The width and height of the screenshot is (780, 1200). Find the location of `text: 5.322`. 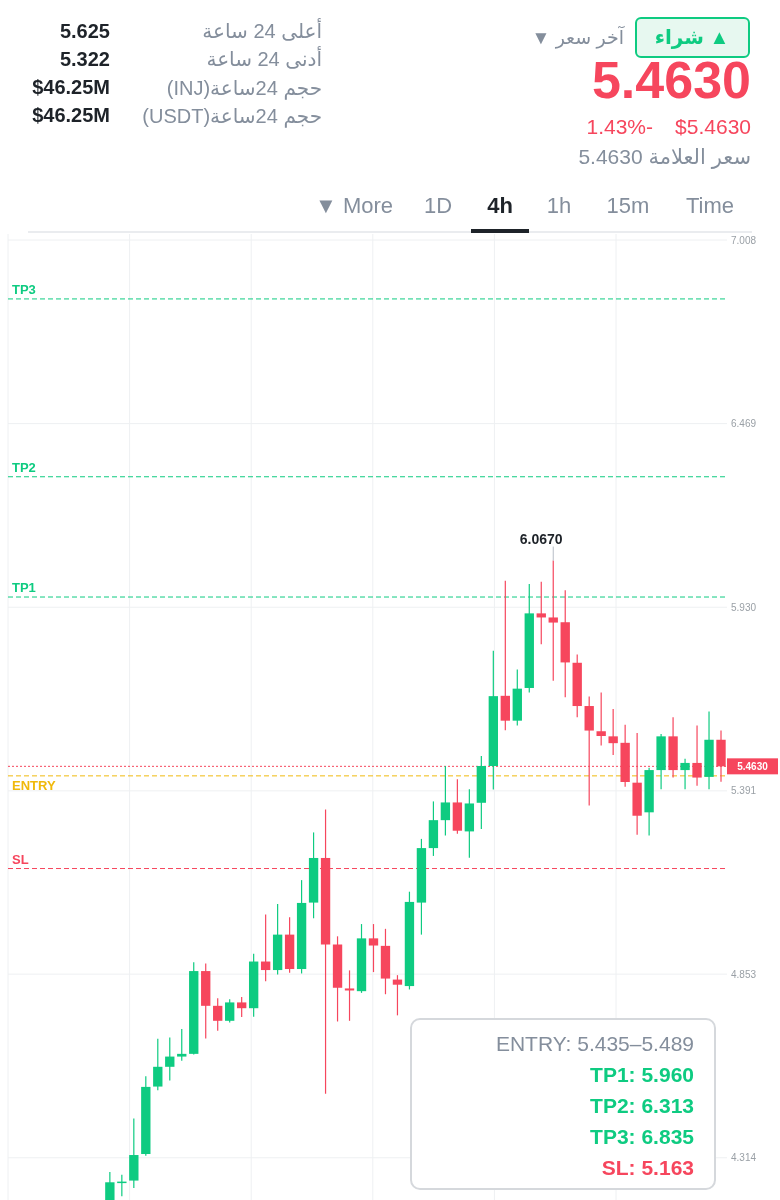

text: 5.322 is located at coordinates (84, 59).